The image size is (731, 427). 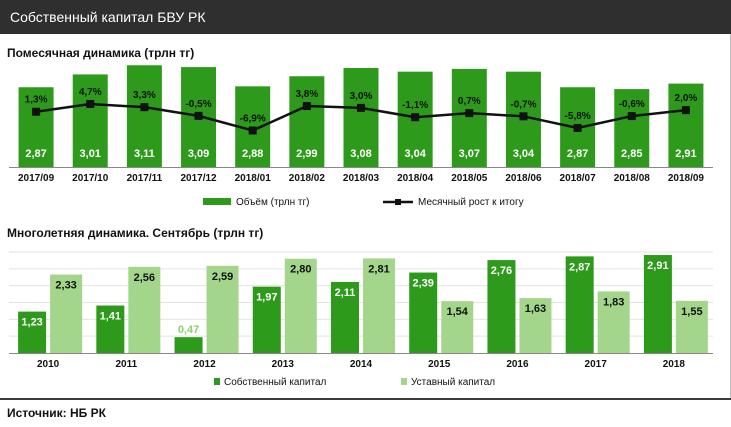 I want to click on growth-label: -0,6%, so click(x=632, y=104).